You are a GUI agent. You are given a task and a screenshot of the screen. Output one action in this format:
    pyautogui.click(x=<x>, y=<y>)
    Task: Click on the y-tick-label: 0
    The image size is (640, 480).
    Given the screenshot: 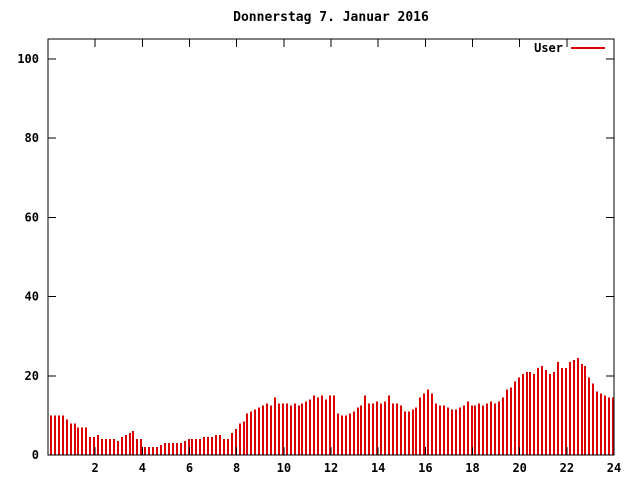 What is the action you would take?
    pyautogui.click(x=35, y=455)
    